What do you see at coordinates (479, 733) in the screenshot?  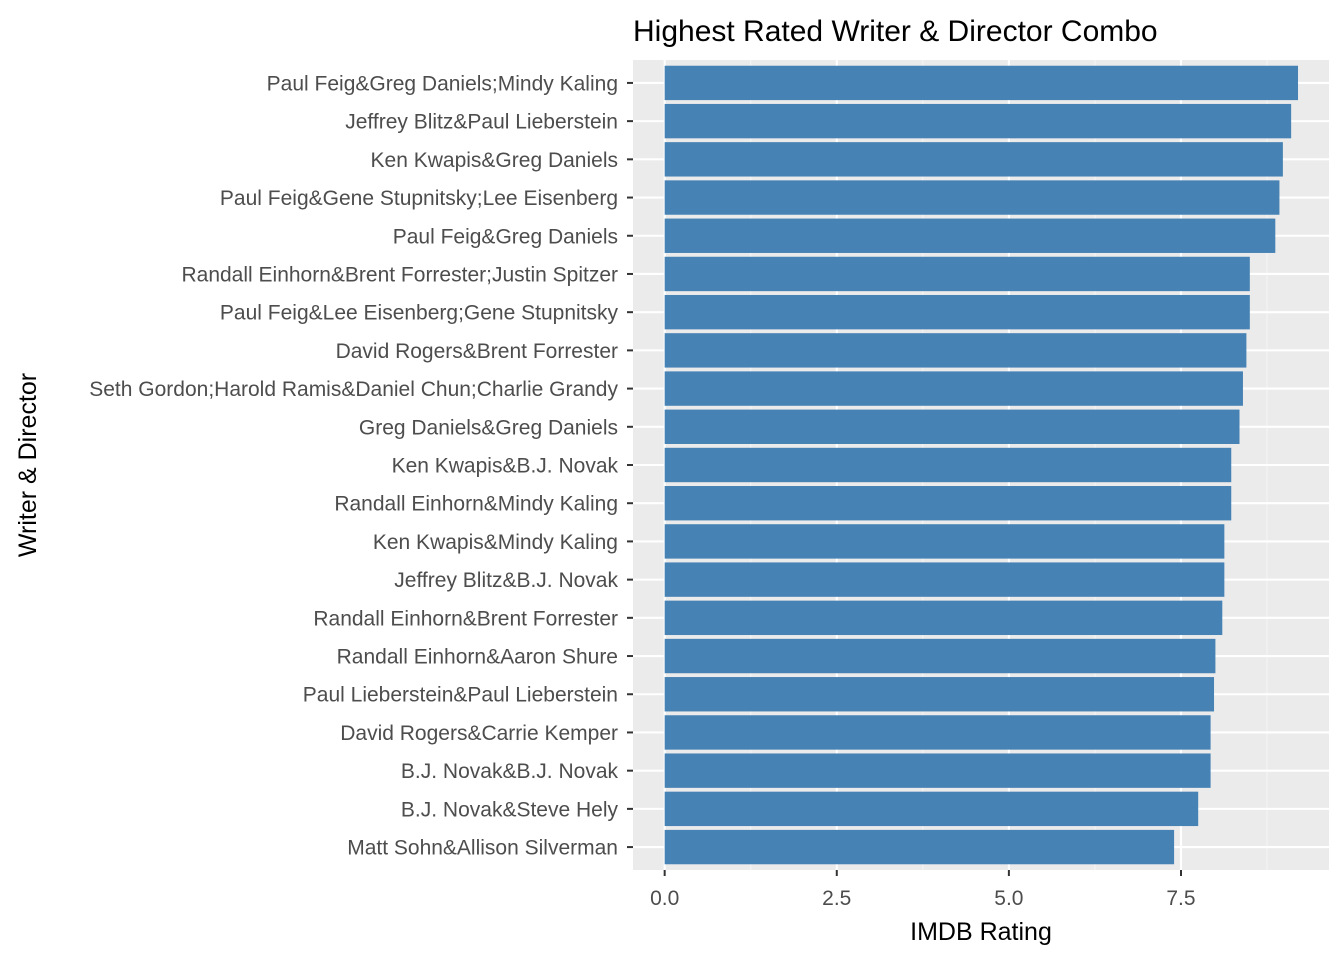 I see `y-tick-label: David Rogers&Carrie Kemper` at bounding box center [479, 733].